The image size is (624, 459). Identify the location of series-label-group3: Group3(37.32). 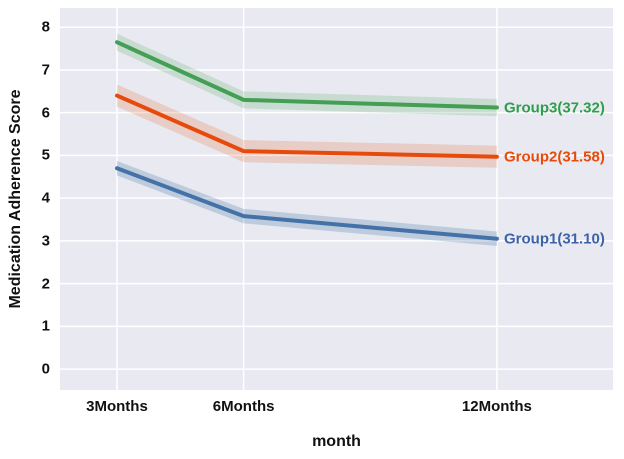
(554, 108).